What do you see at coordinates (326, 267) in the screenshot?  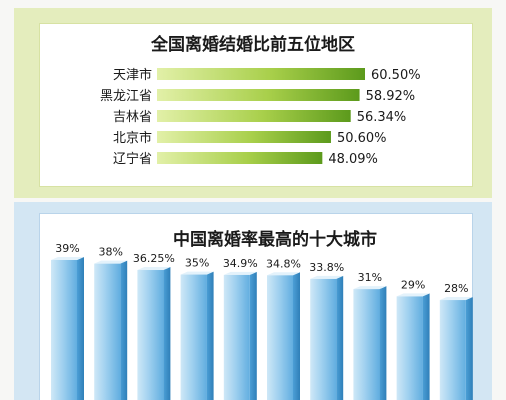 I see `city-value-label: 33.8%` at bounding box center [326, 267].